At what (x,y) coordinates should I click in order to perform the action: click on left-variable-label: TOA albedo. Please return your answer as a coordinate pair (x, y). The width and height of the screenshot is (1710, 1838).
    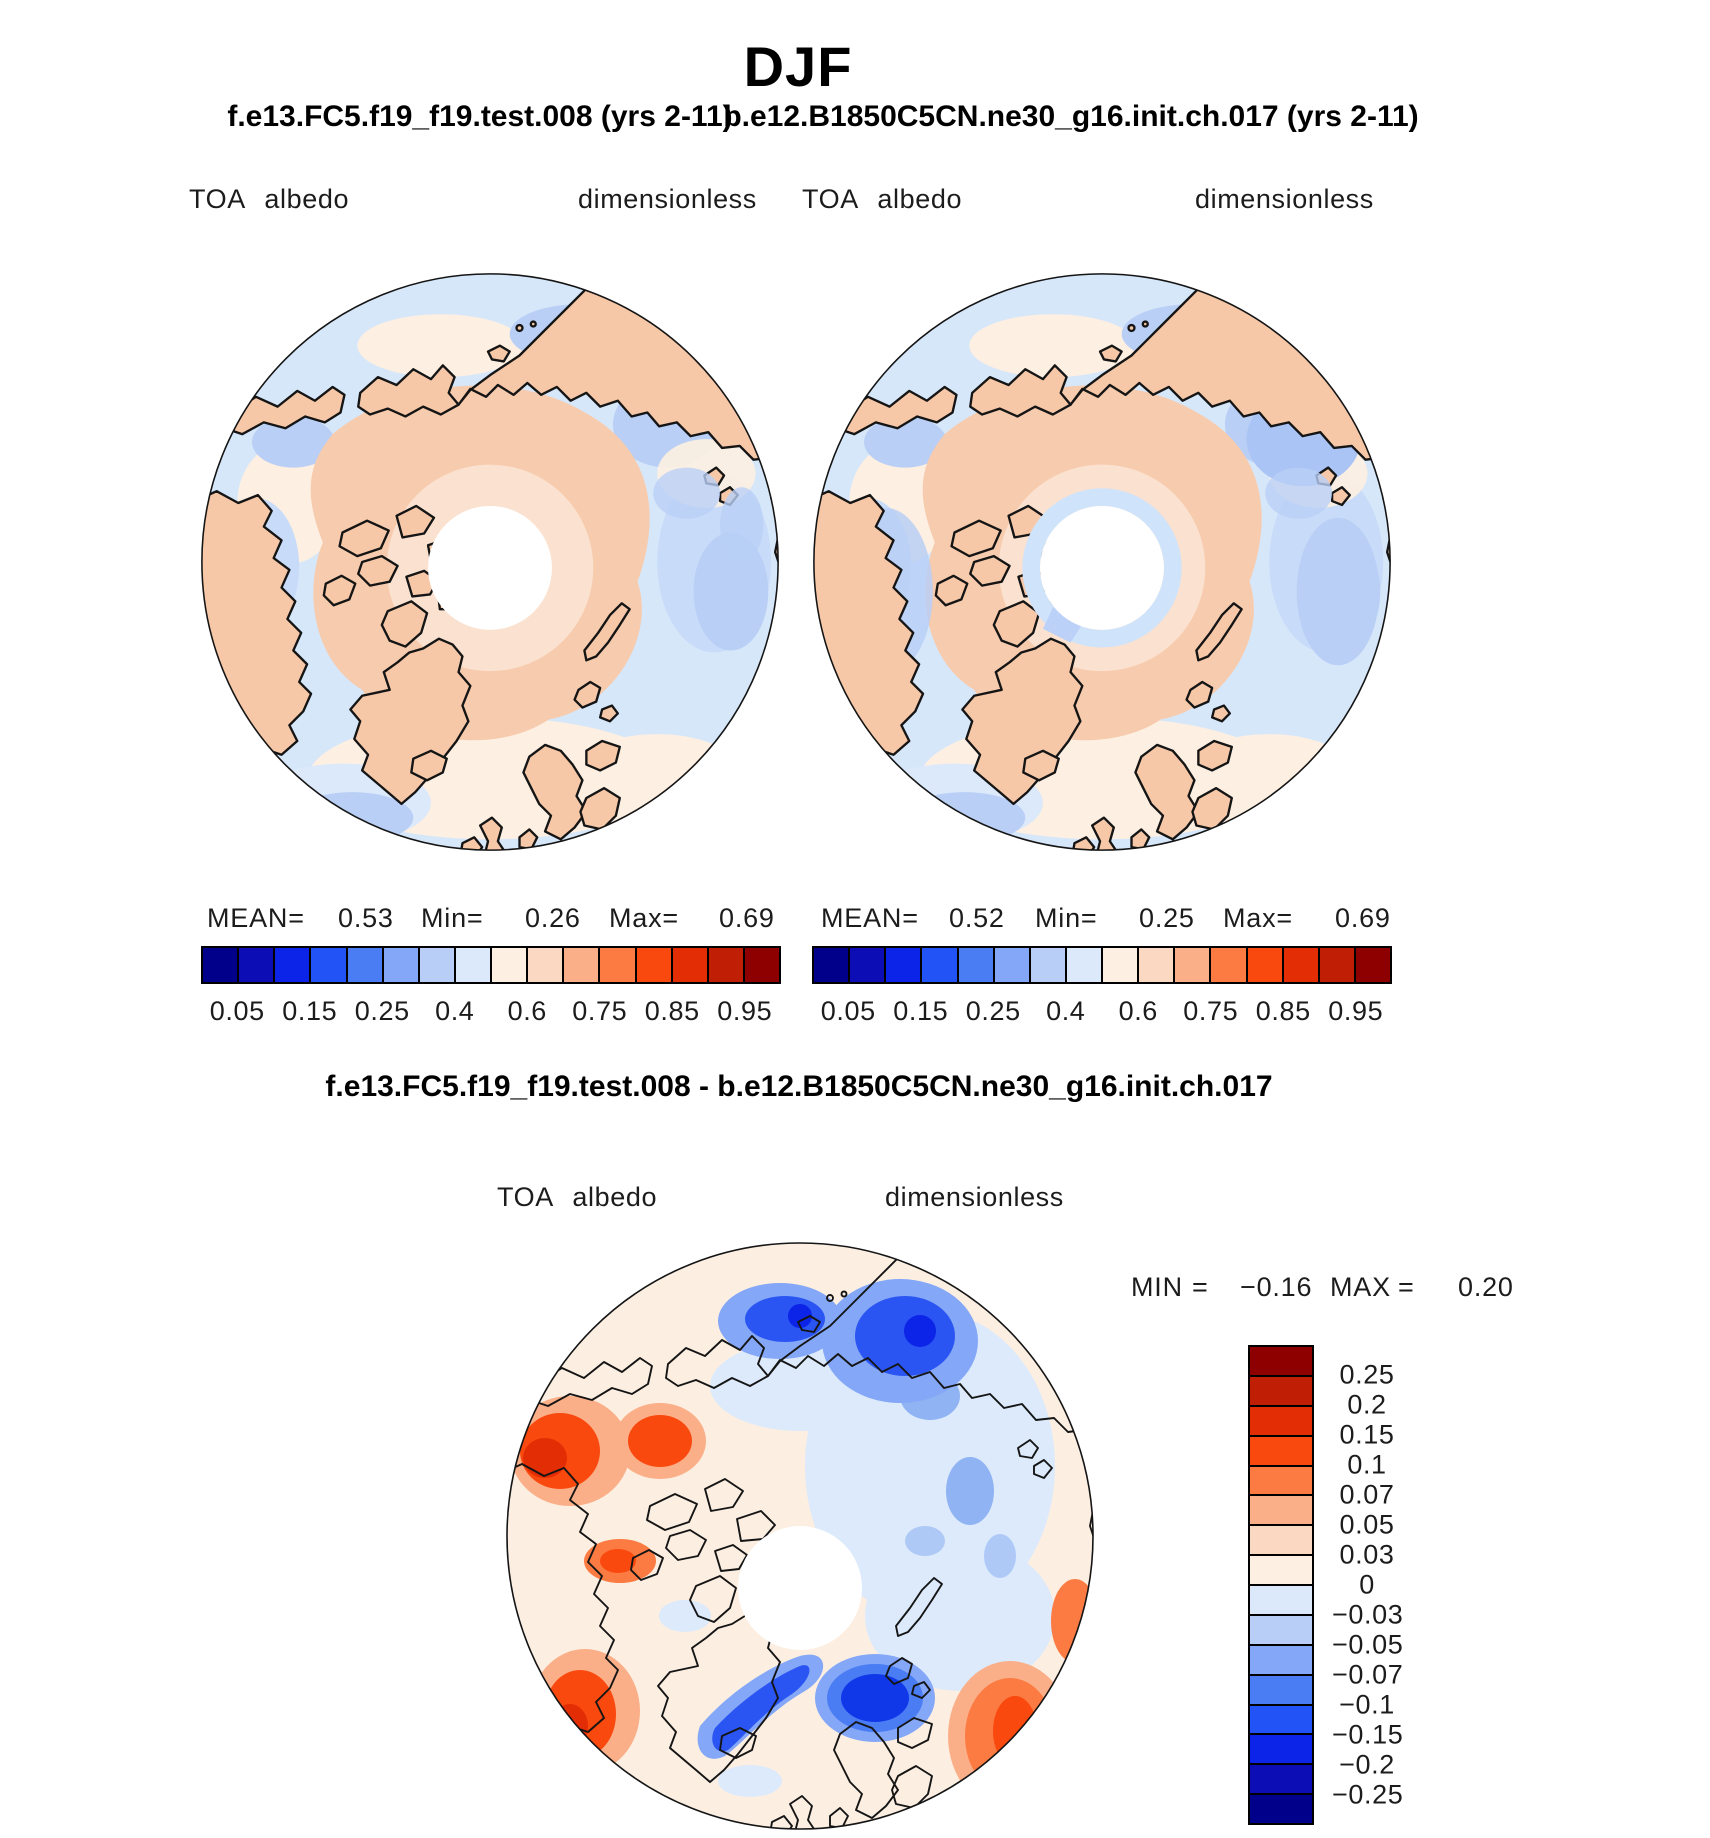
    Looking at the image, I should click on (269, 199).